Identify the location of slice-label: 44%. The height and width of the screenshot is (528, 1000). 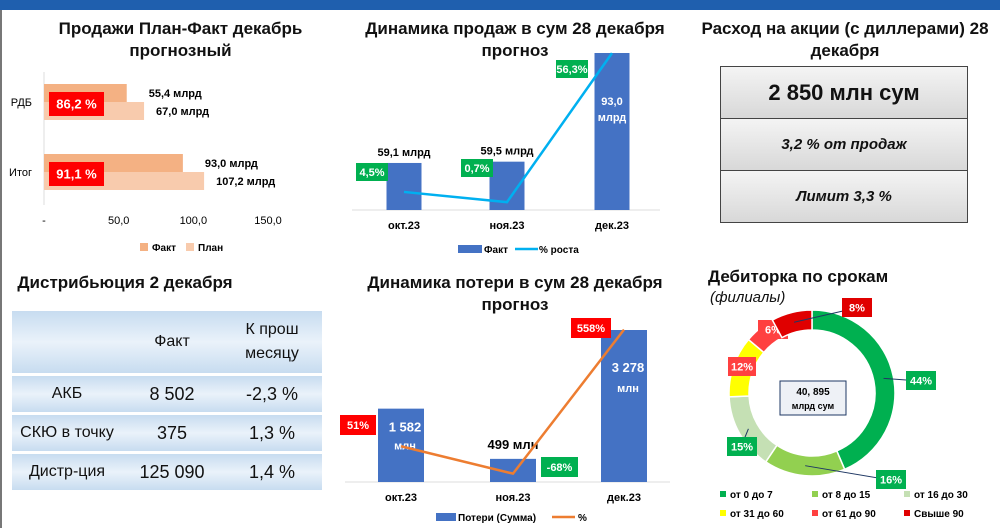
(921, 381).